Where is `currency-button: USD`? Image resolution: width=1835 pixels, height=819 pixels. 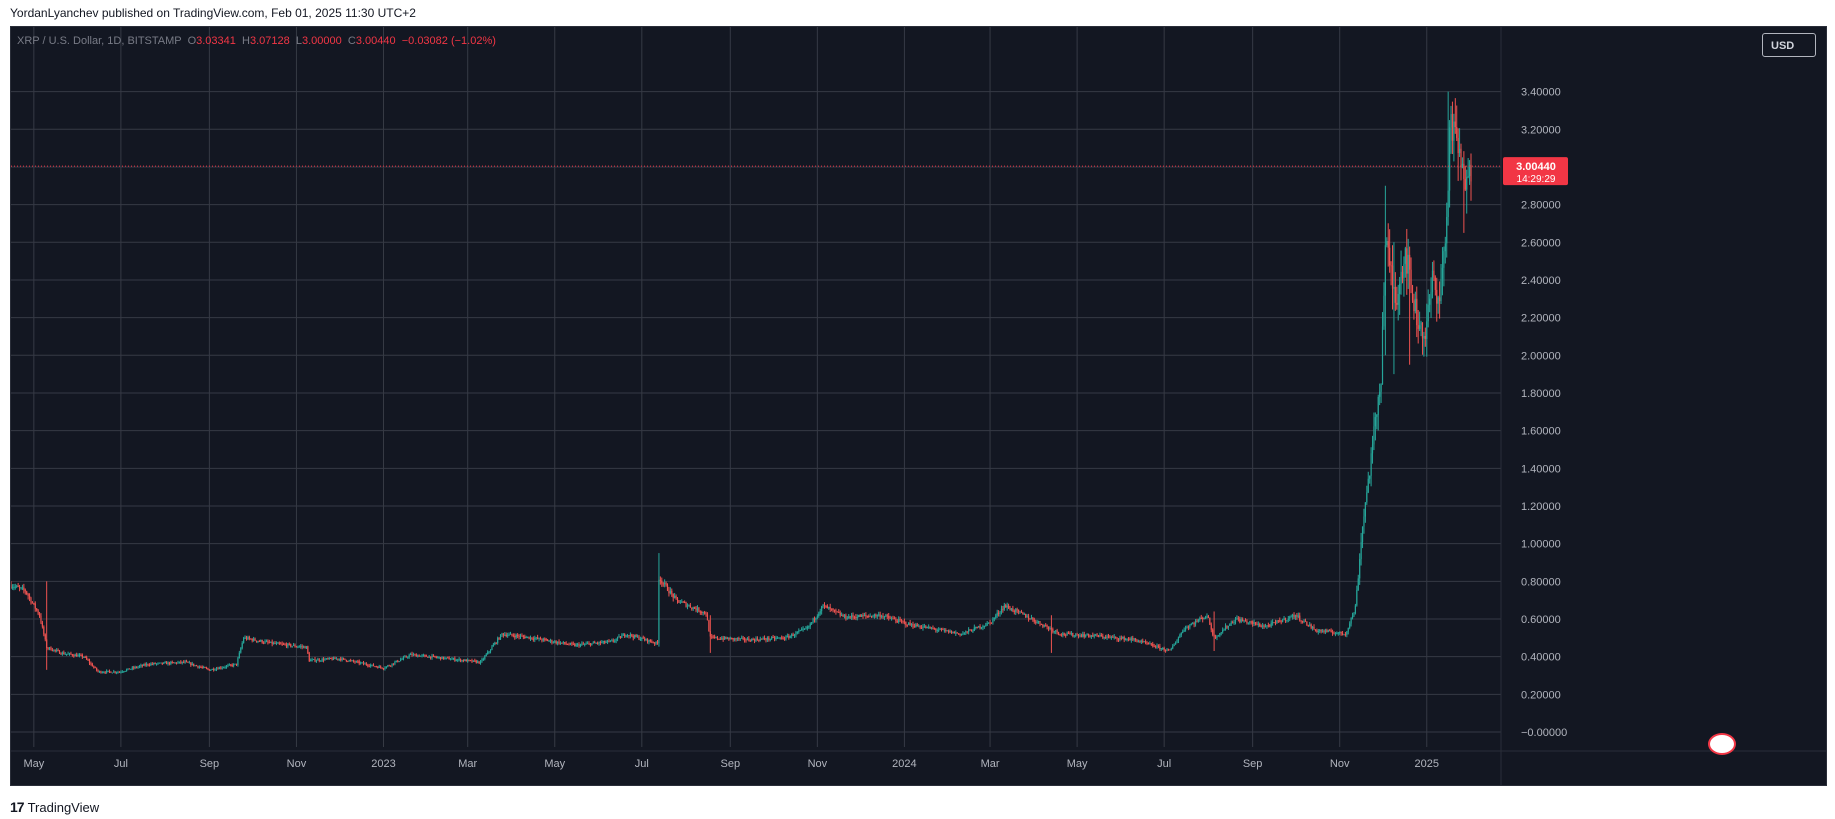
currency-button: USD is located at coordinates (1789, 45).